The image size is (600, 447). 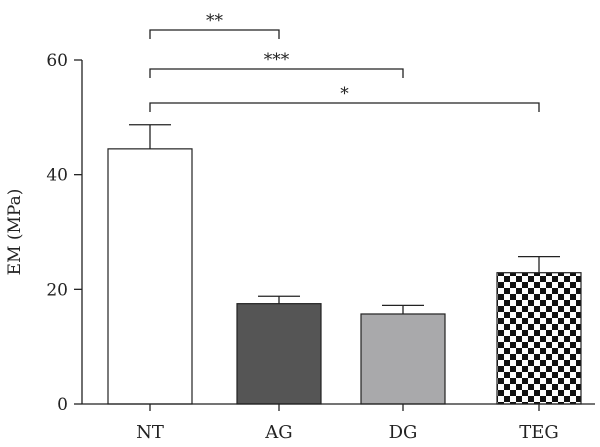 I want to click on bar-dg, so click(x=403, y=359).